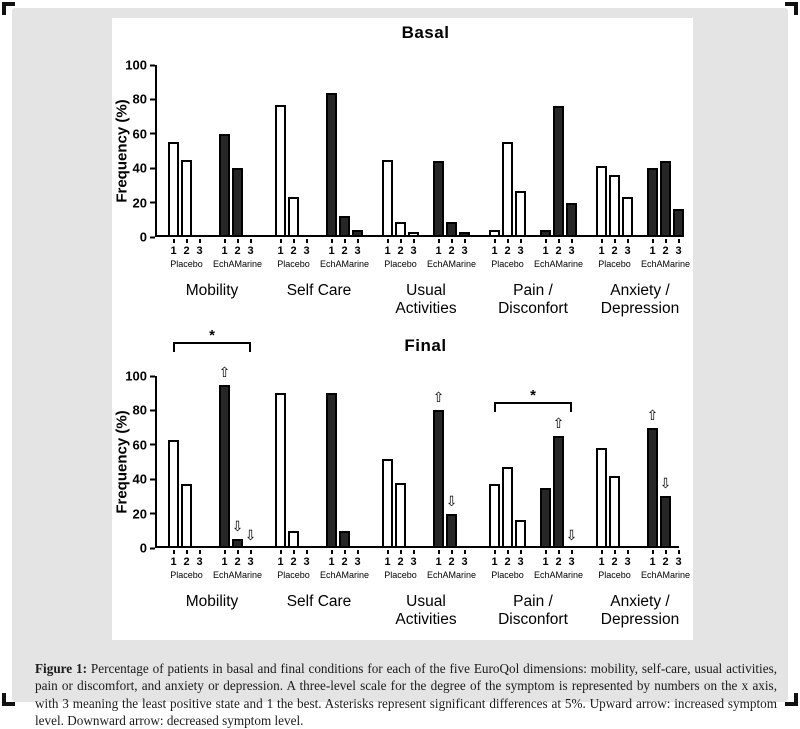 This screenshot has height=729, width=800. What do you see at coordinates (144, 513) in the screenshot?
I see `y-tick: 20` at bounding box center [144, 513].